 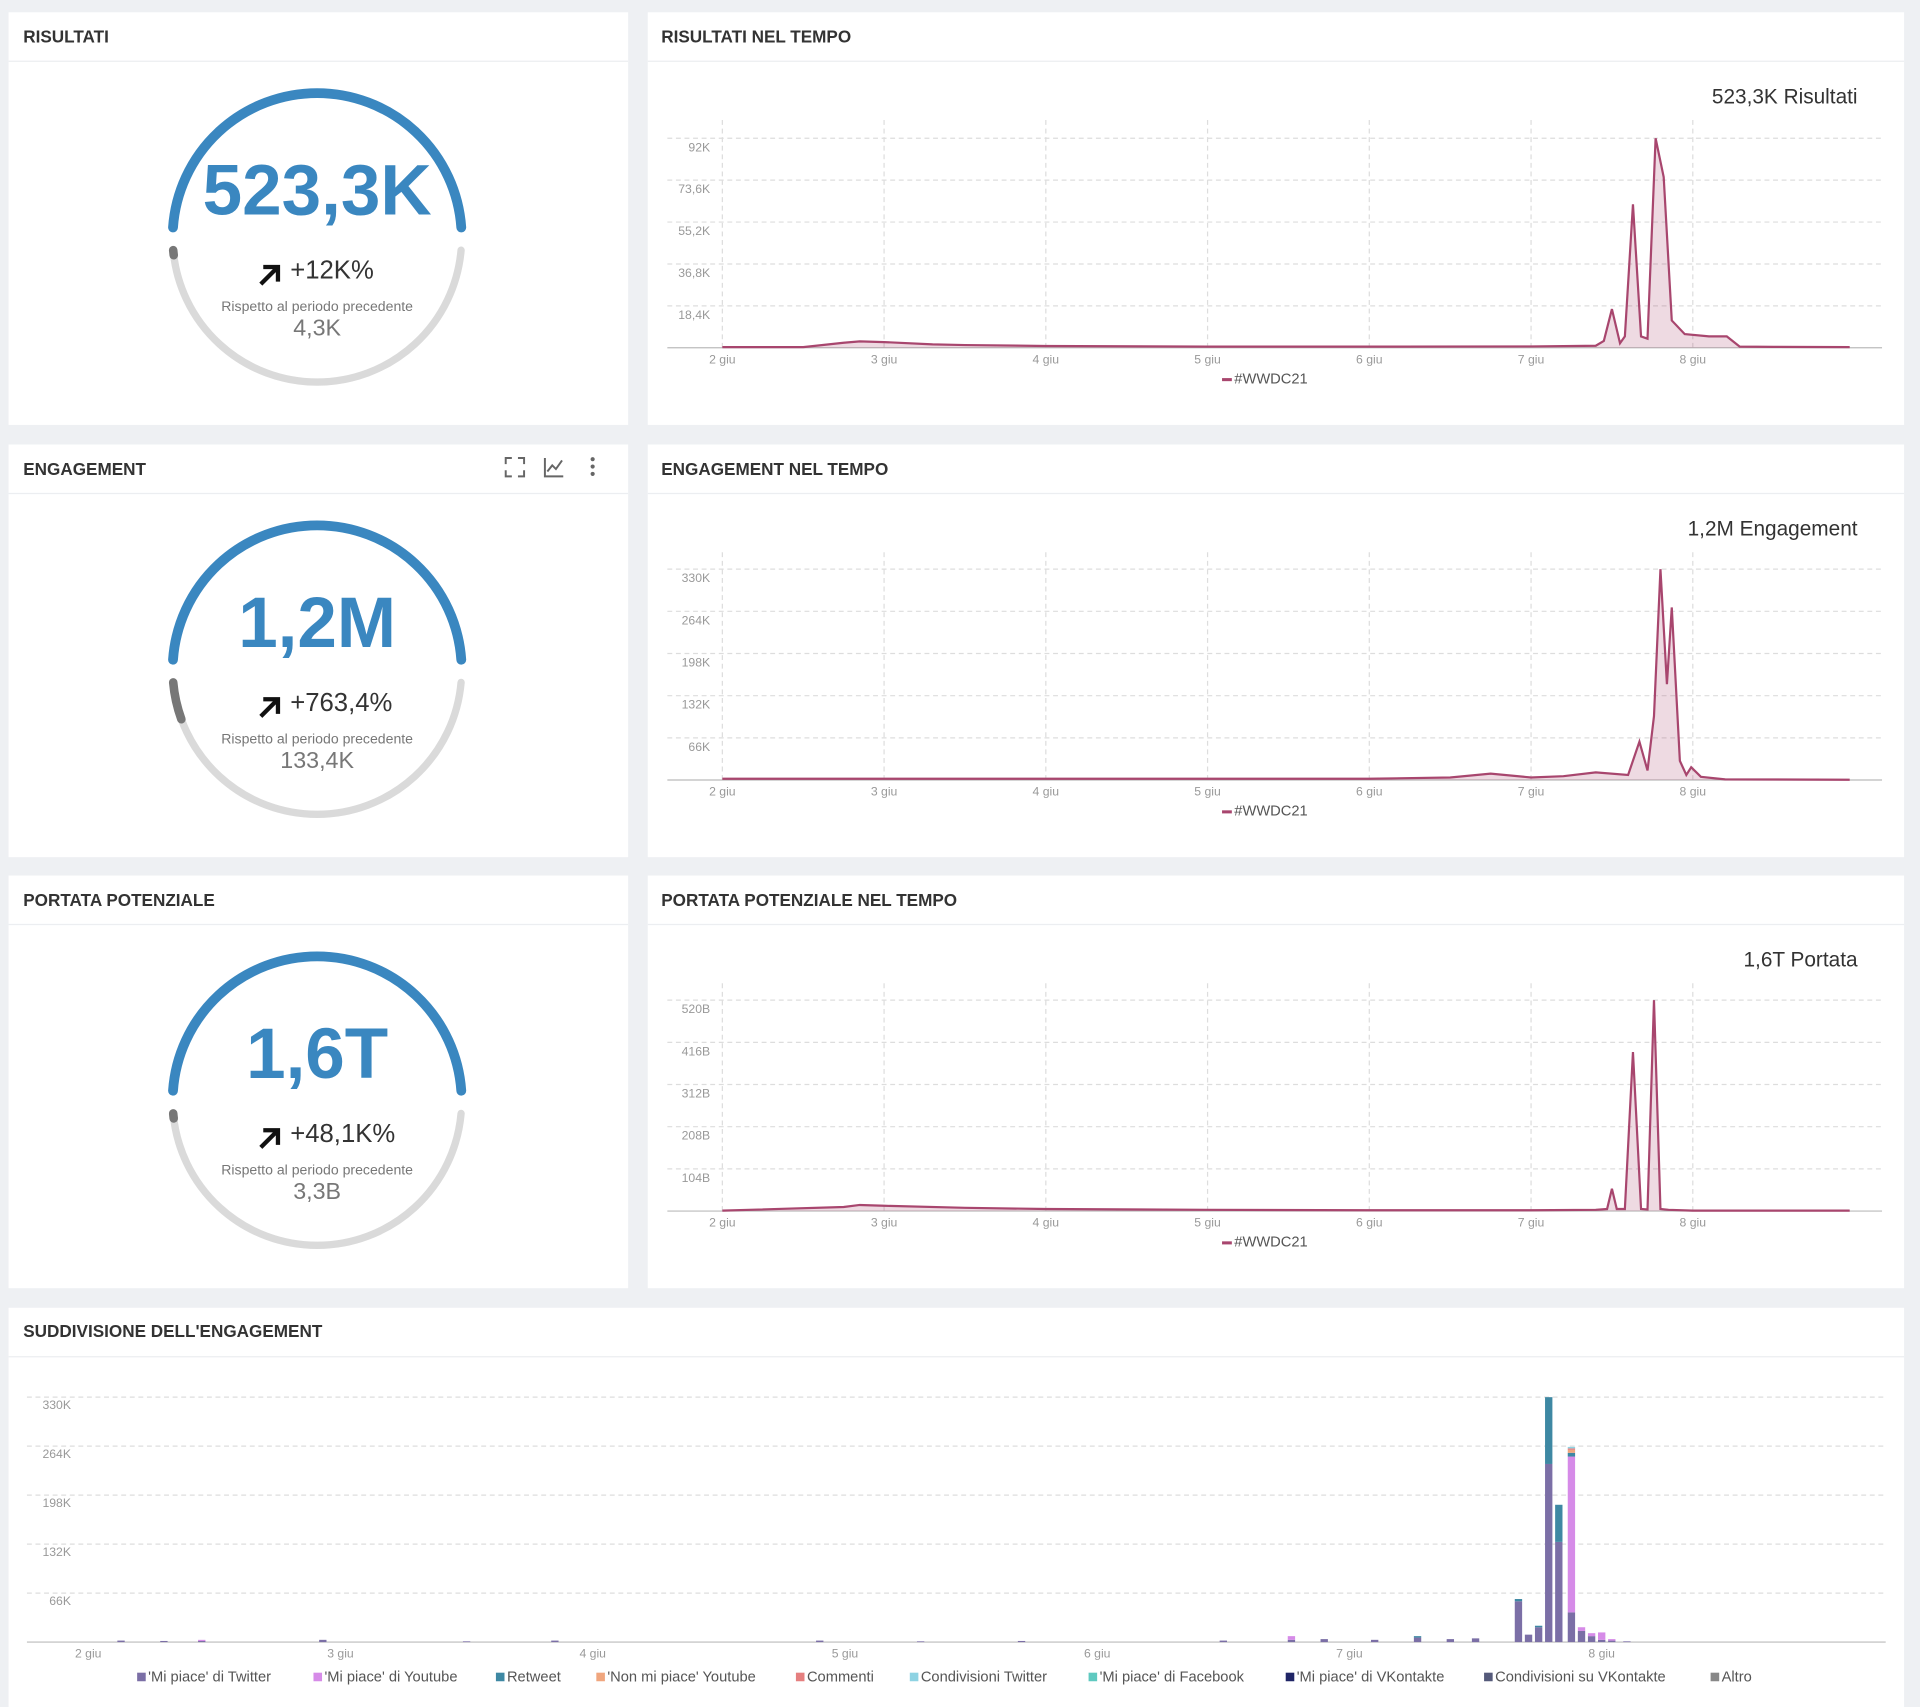 What do you see at coordinates (341, 703) in the screenshot?
I see `gauge-change: +763,4%` at bounding box center [341, 703].